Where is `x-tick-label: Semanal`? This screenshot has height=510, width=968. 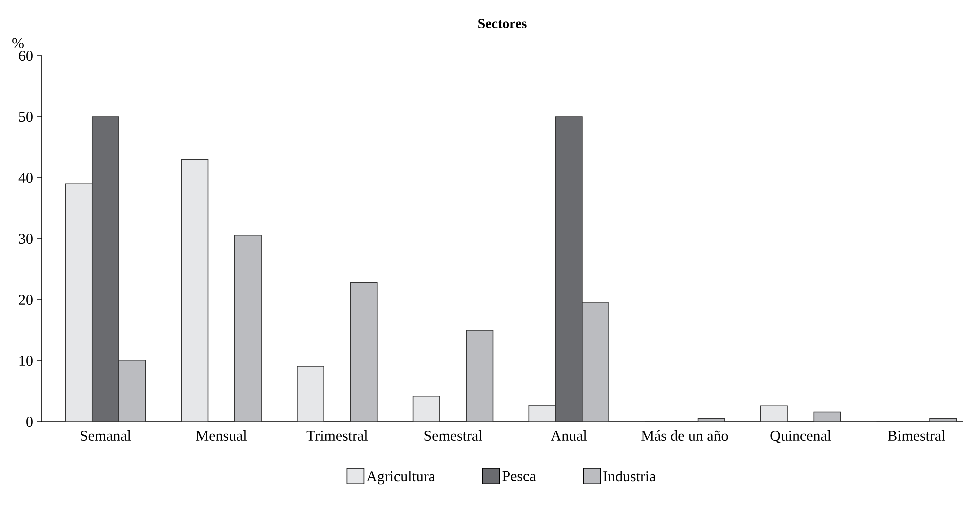
x-tick-label: Semanal is located at coordinates (106, 436).